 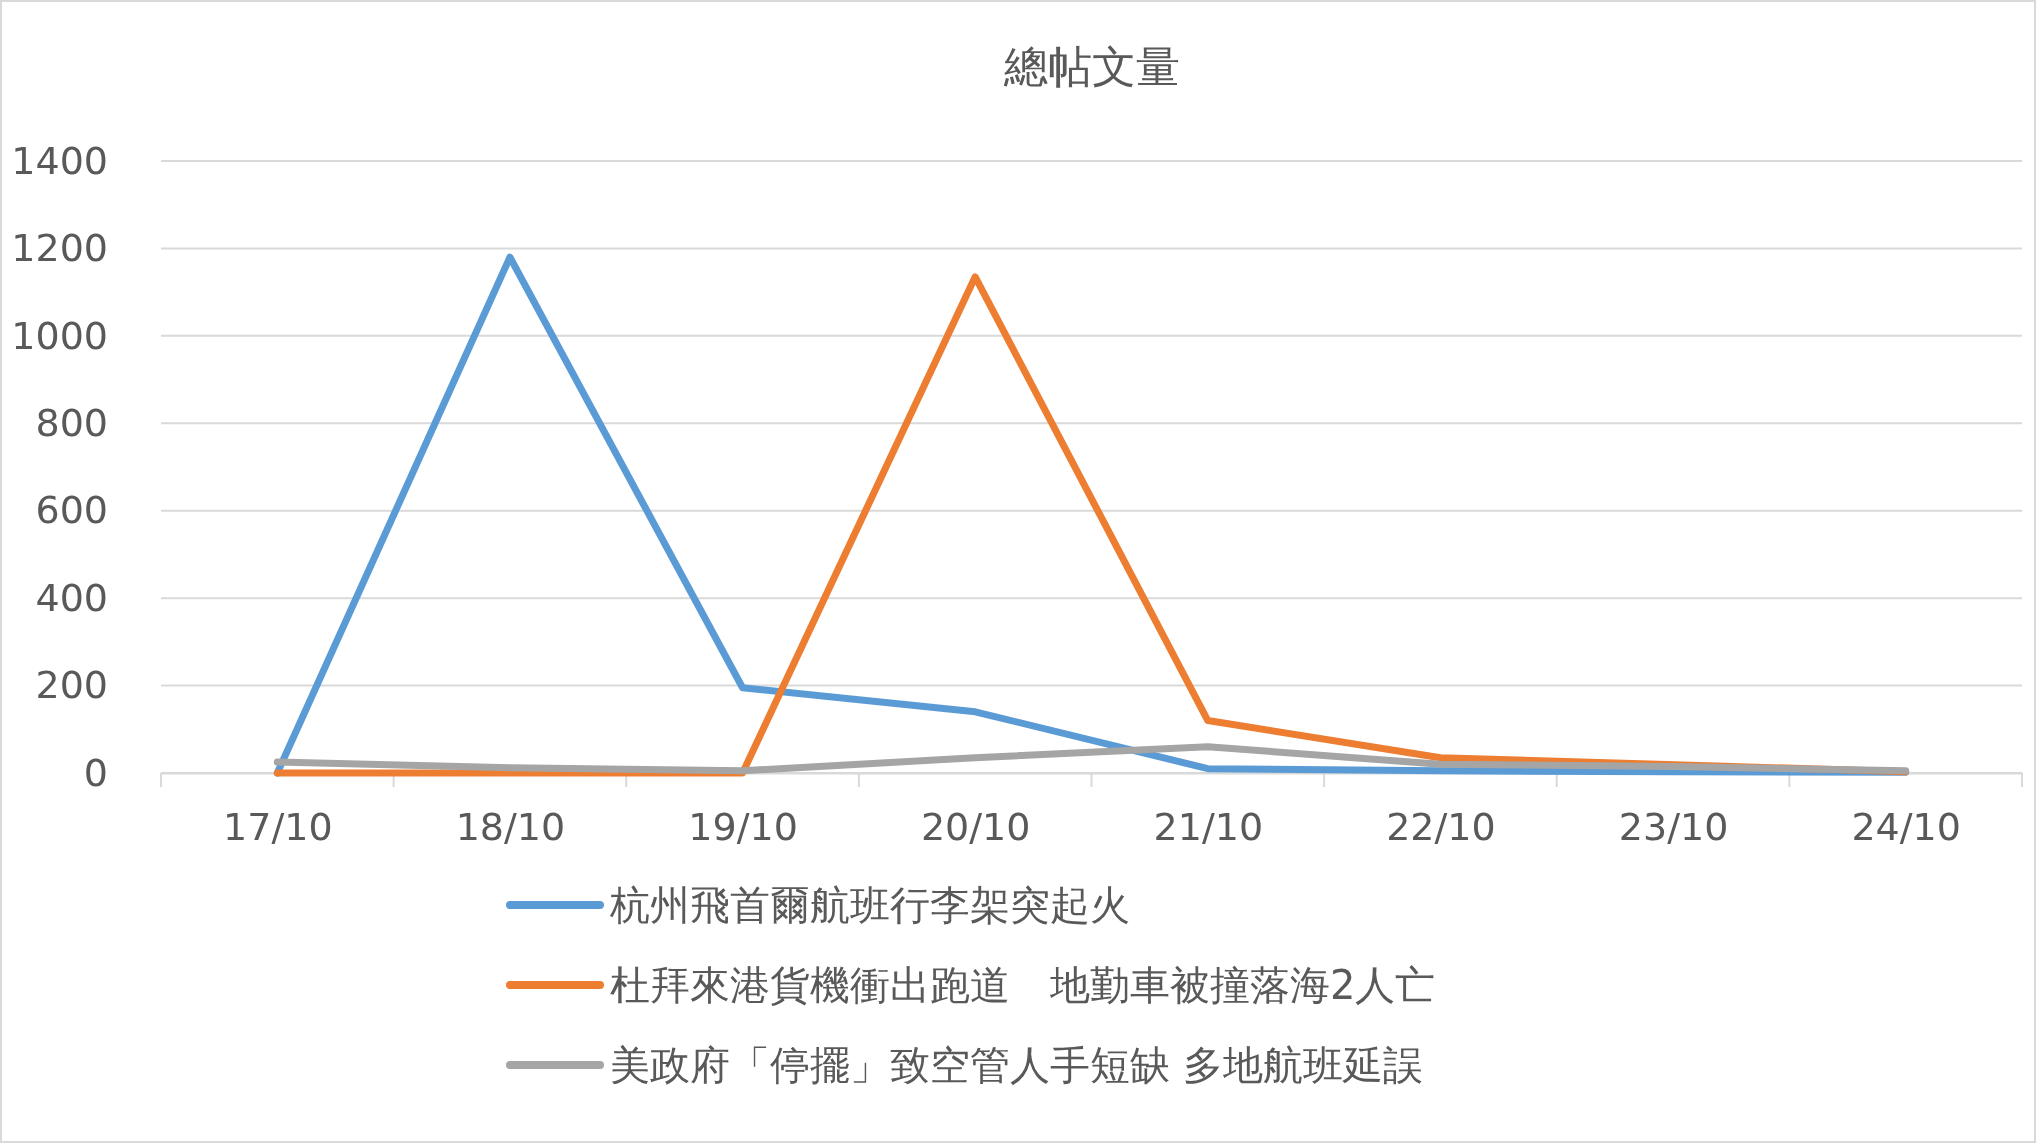 I want to click on x-tick-label: 20/10, so click(x=975, y=826).